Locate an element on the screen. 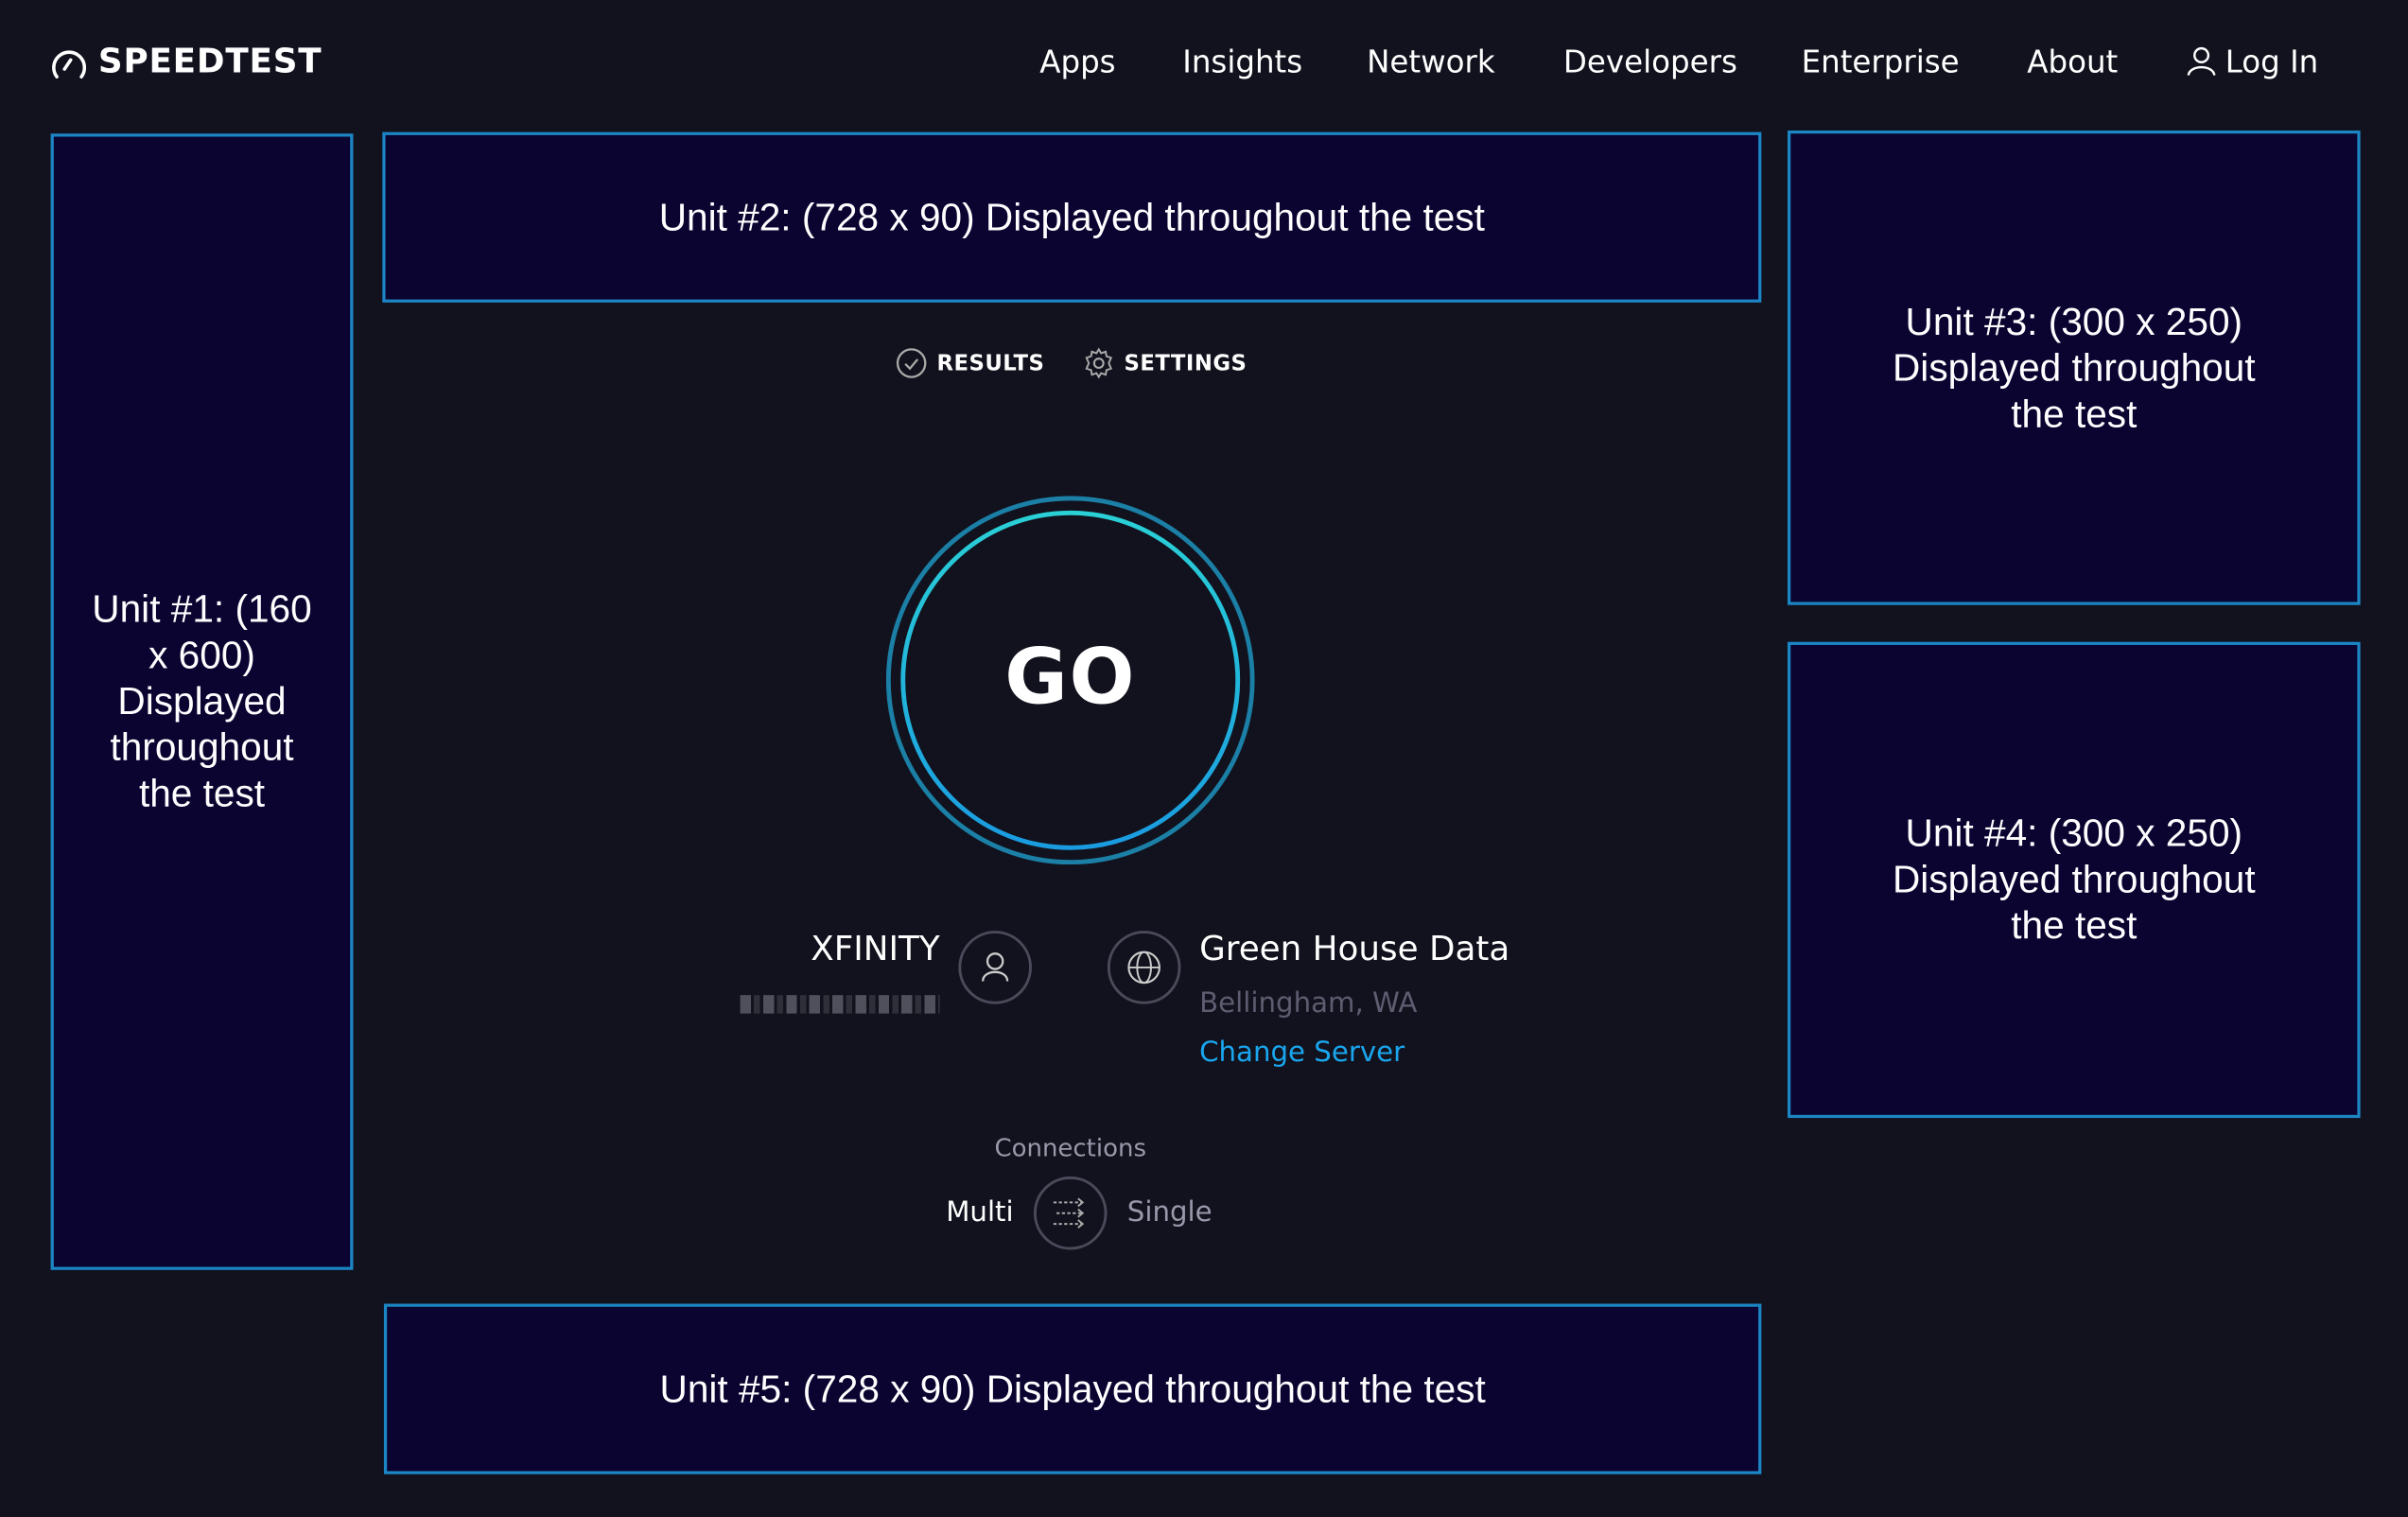  check-circle-icon is located at coordinates (911, 363).